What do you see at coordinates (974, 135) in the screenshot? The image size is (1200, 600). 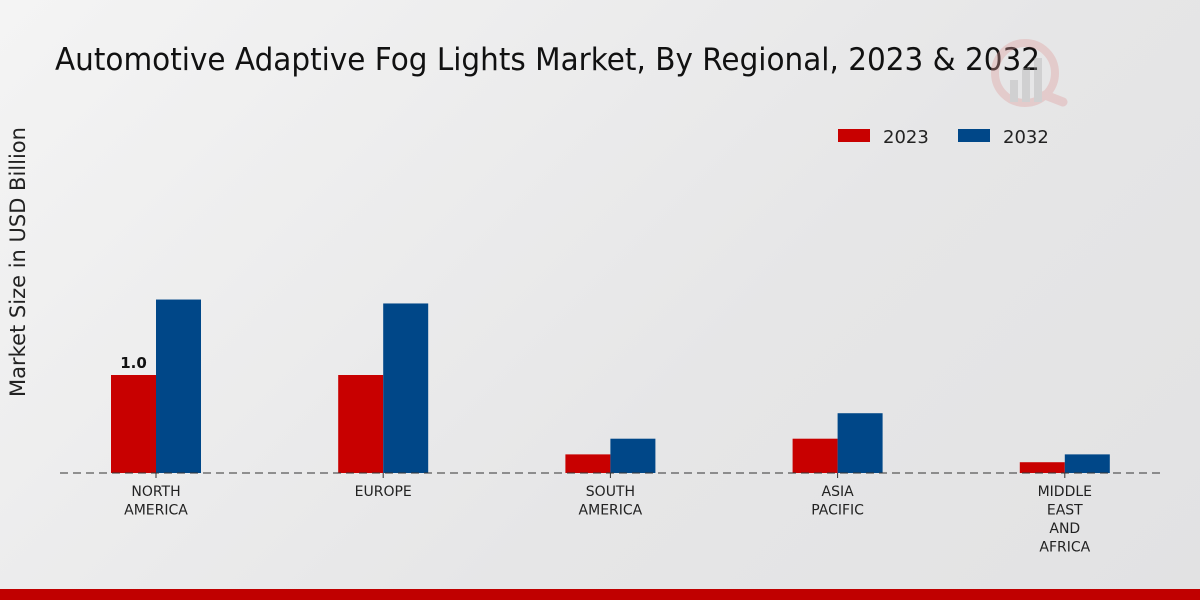 I see `legend-swatch-2032` at bounding box center [974, 135].